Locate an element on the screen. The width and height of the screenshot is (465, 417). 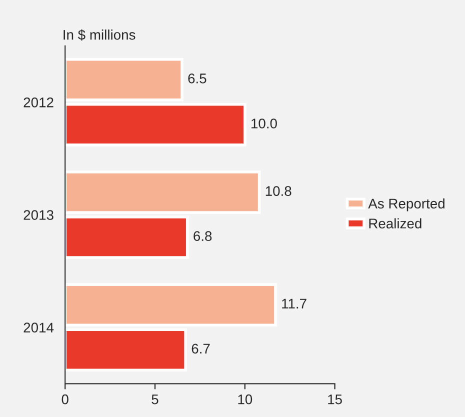
legend-label: As Reported is located at coordinates (406, 205).